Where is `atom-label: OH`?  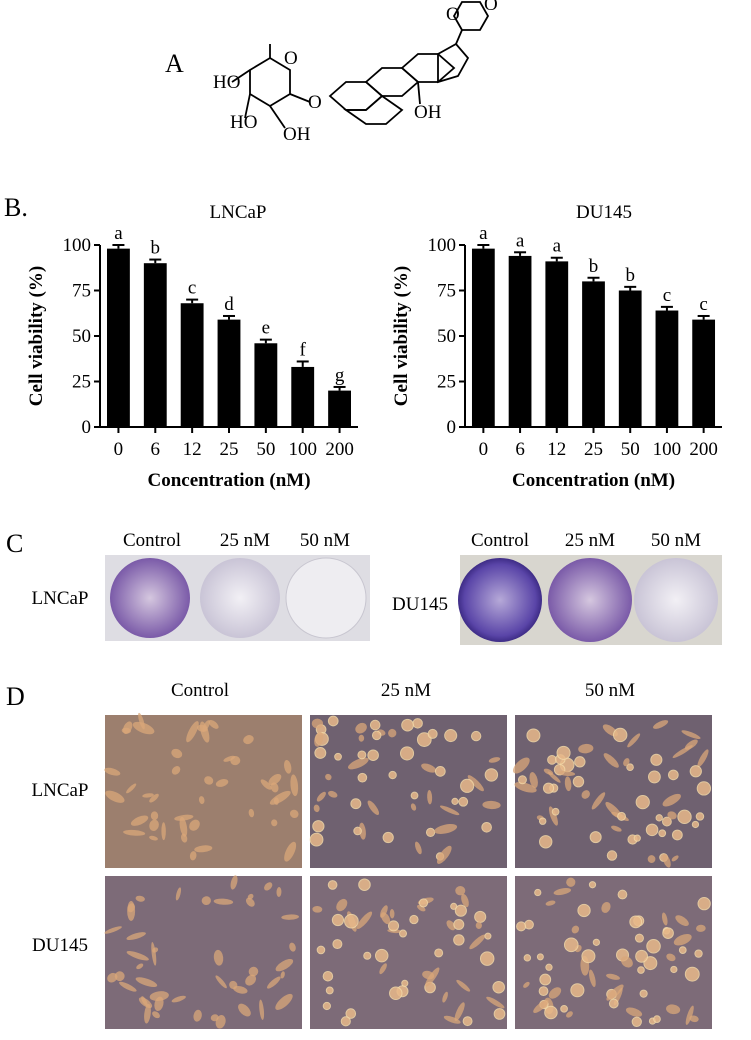 atom-label: OH is located at coordinates (297, 134).